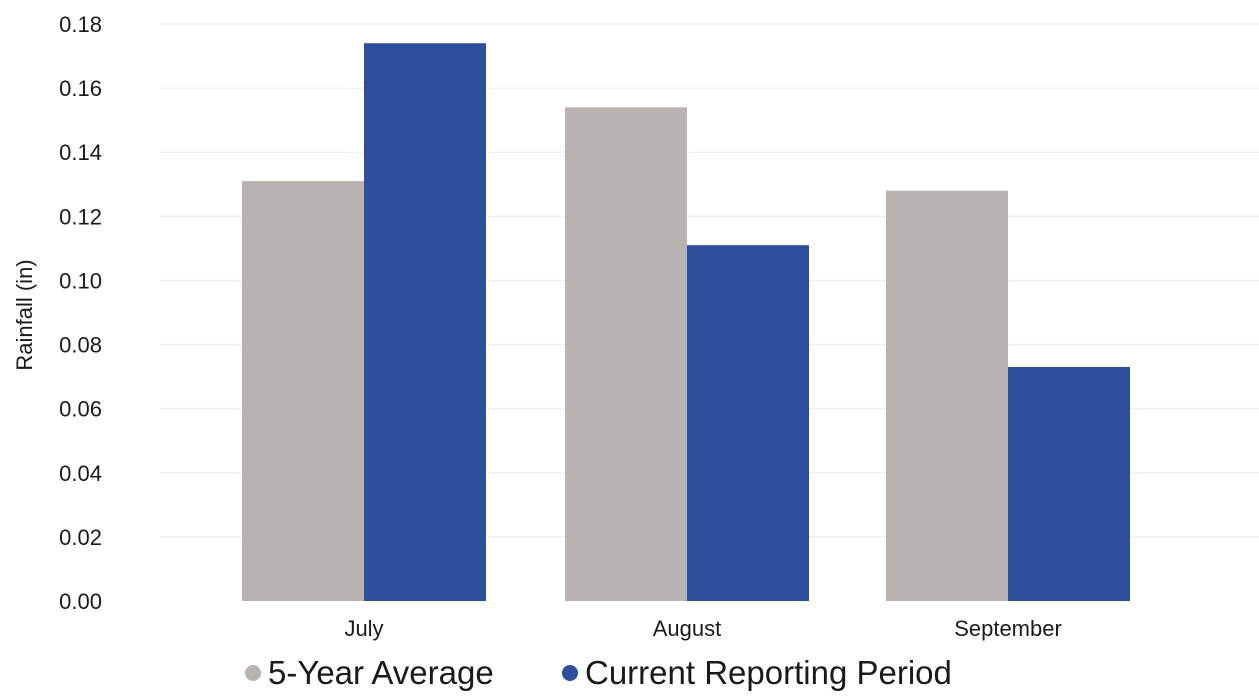 The width and height of the screenshot is (1259, 696). What do you see at coordinates (80, 345) in the screenshot?
I see `y-tick-label: 0.08` at bounding box center [80, 345].